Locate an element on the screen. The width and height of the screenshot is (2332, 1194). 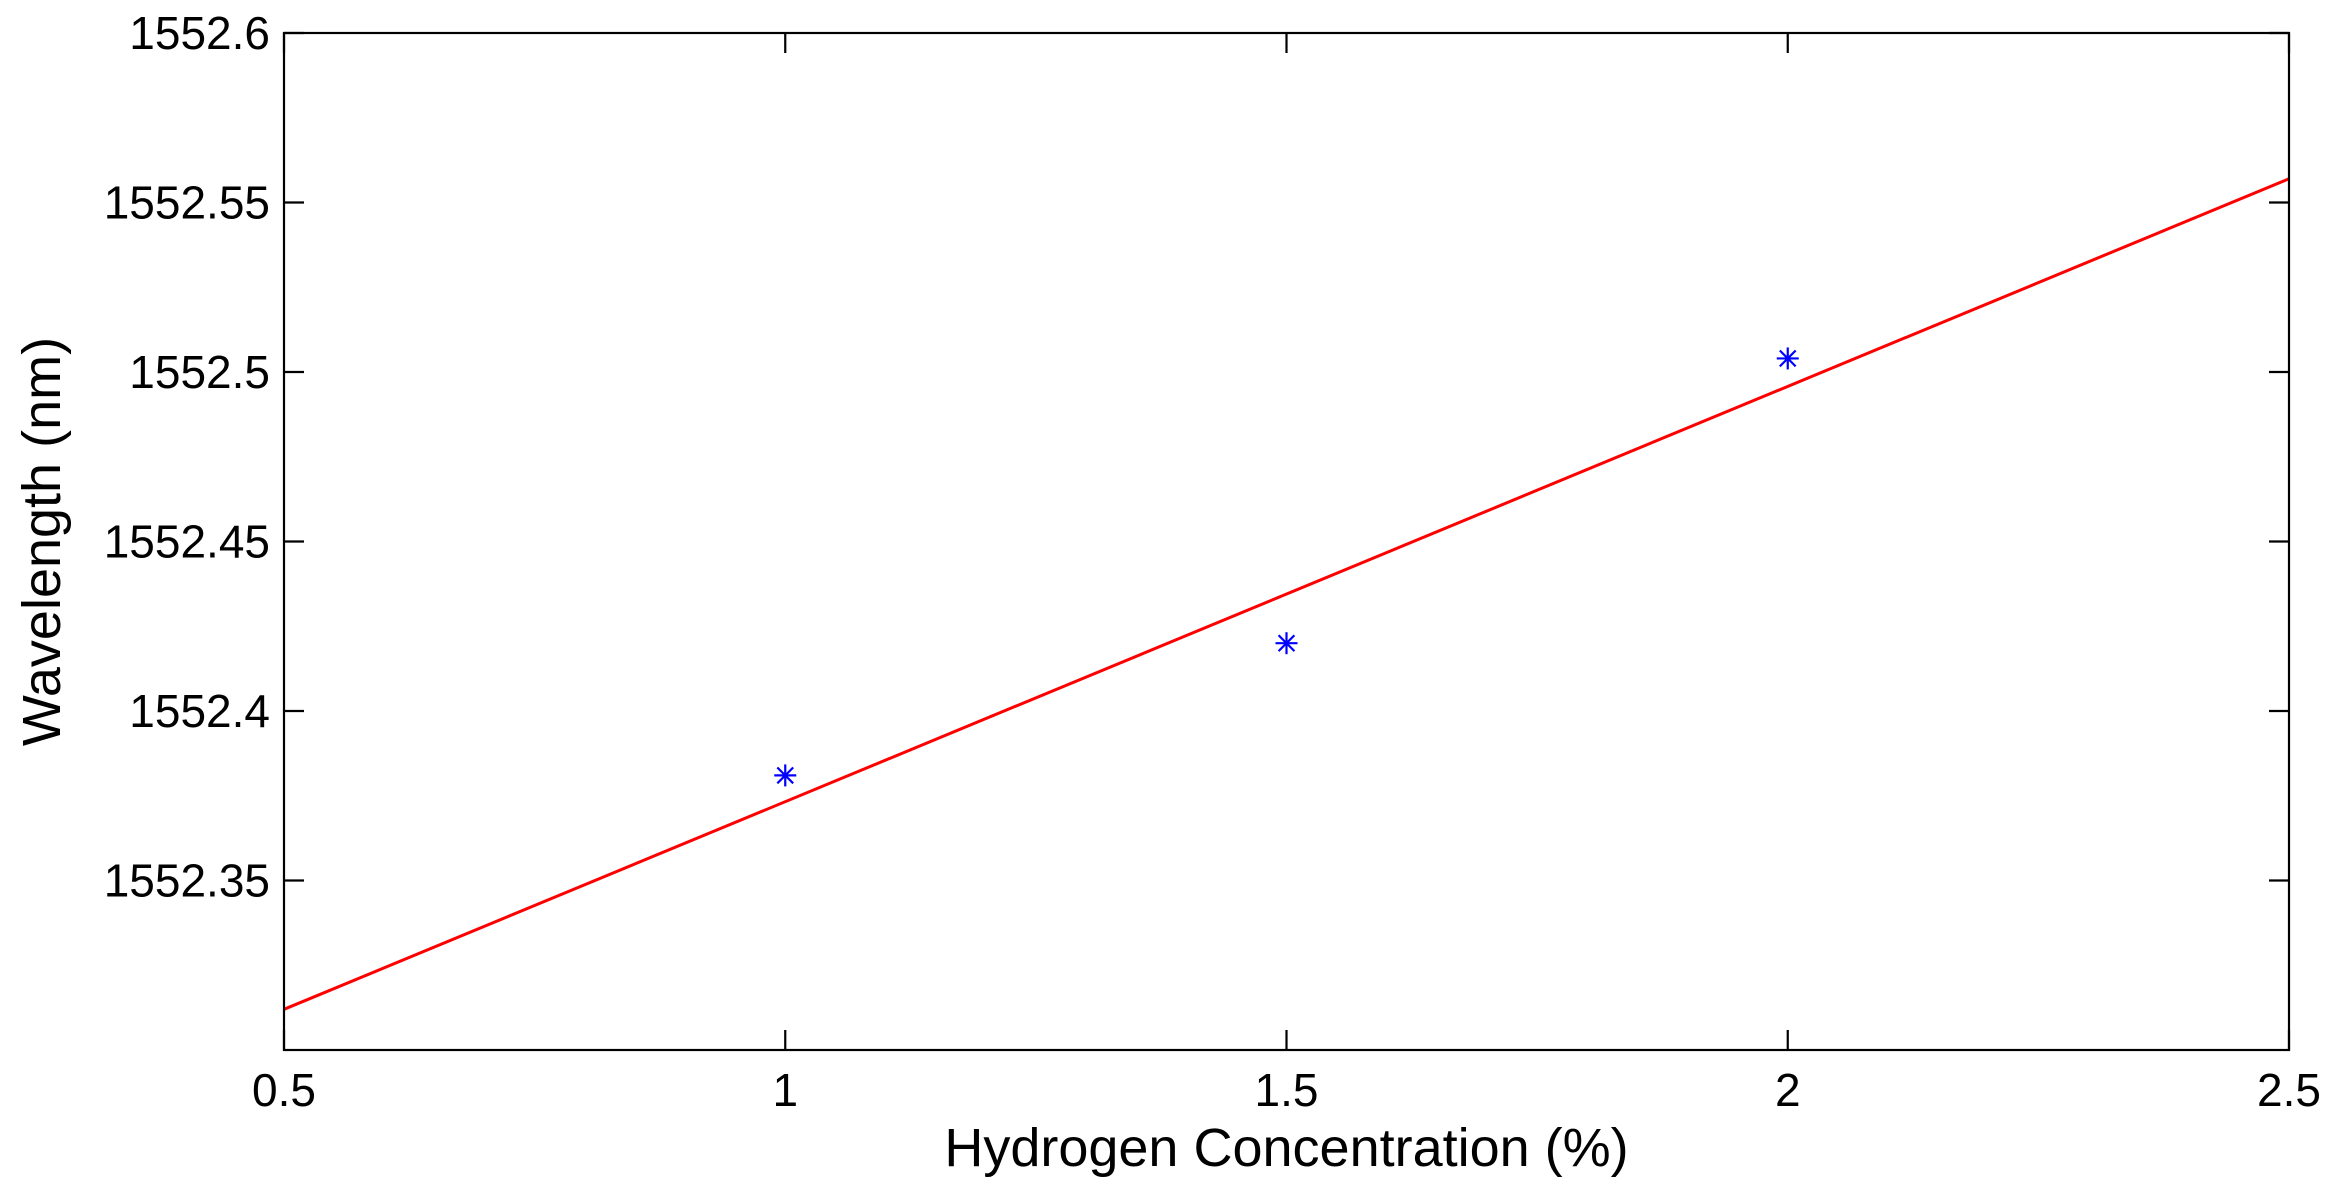
y-tick-label: 1552.45 is located at coordinates (187, 542).